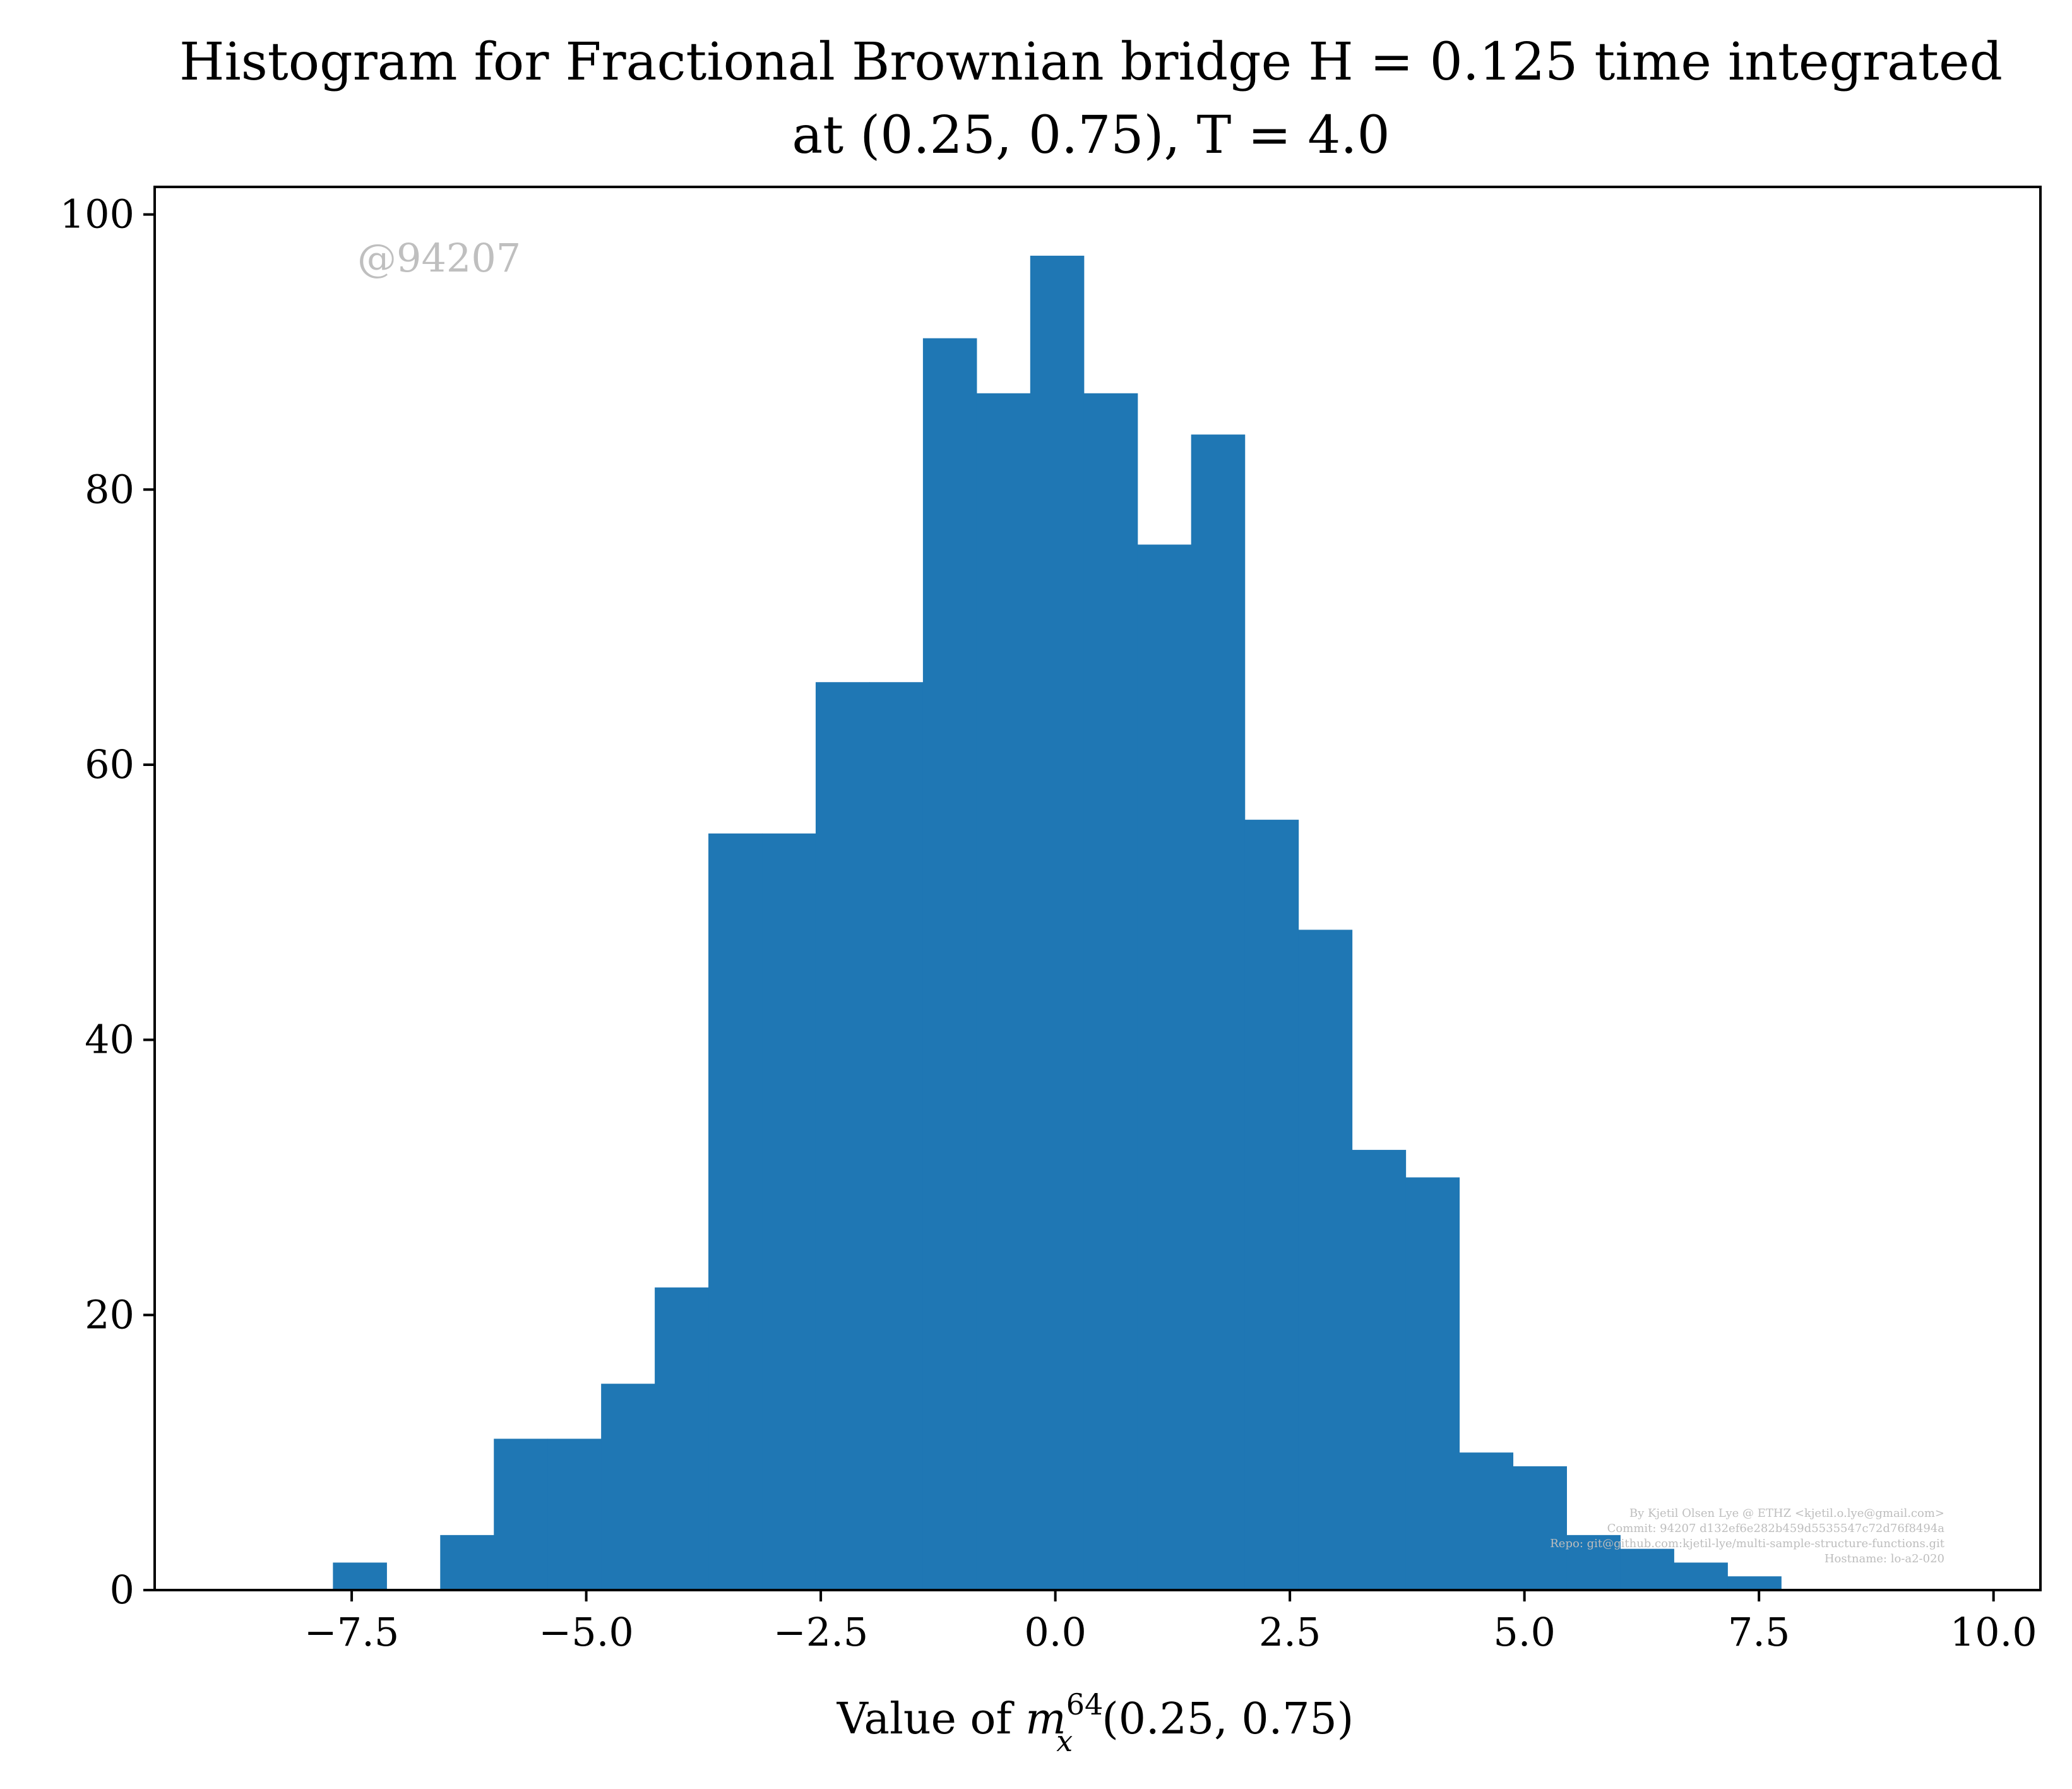 The height and width of the screenshot is (1789, 2072). What do you see at coordinates (1994, 1632) in the screenshot?
I see `x-tick-label: 10.0` at bounding box center [1994, 1632].